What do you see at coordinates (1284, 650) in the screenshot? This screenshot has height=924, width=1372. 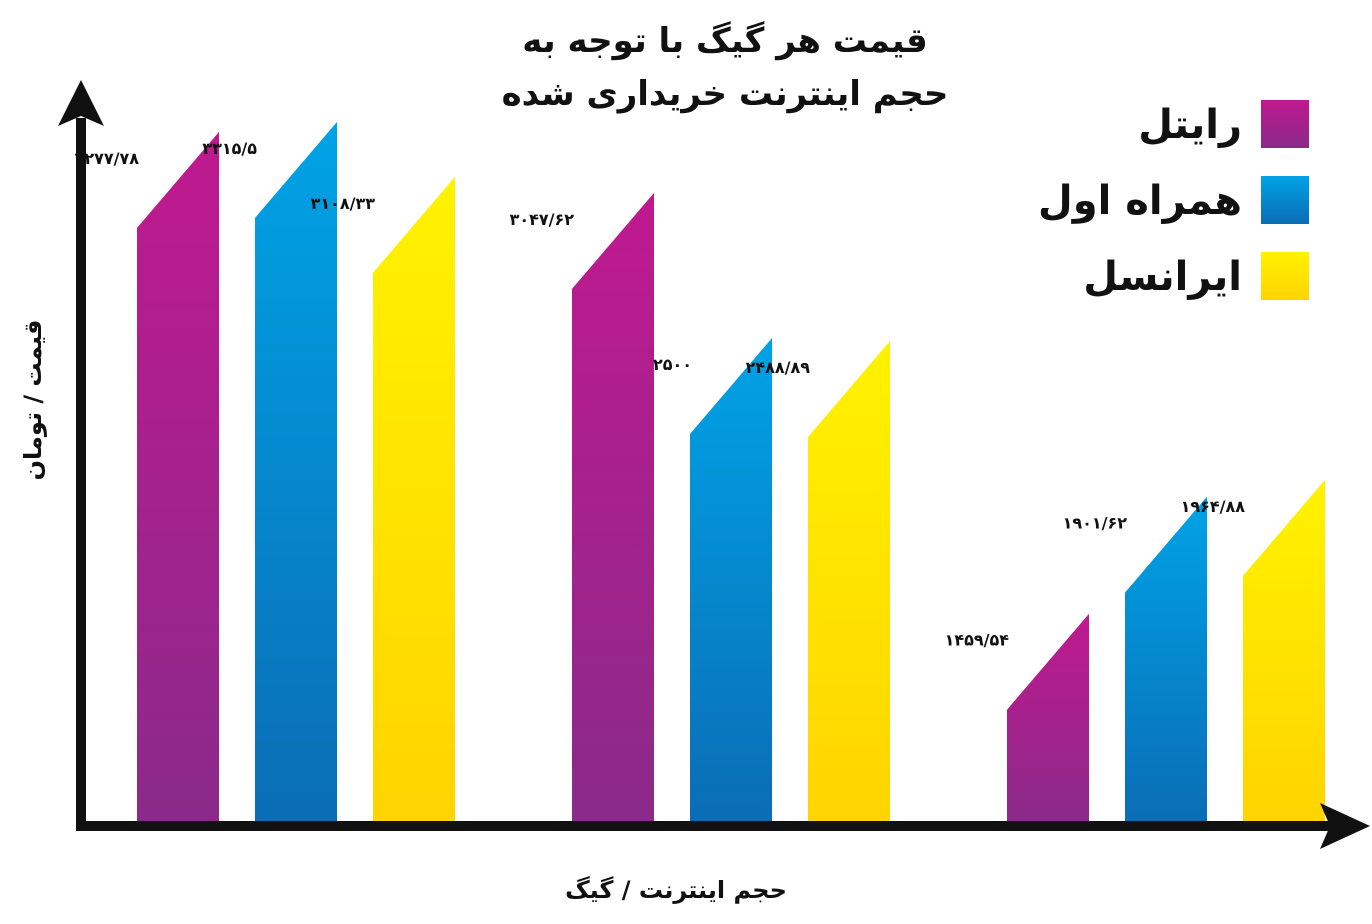 I see `bar-series3-cat3` at bounding box center [1284, 650].